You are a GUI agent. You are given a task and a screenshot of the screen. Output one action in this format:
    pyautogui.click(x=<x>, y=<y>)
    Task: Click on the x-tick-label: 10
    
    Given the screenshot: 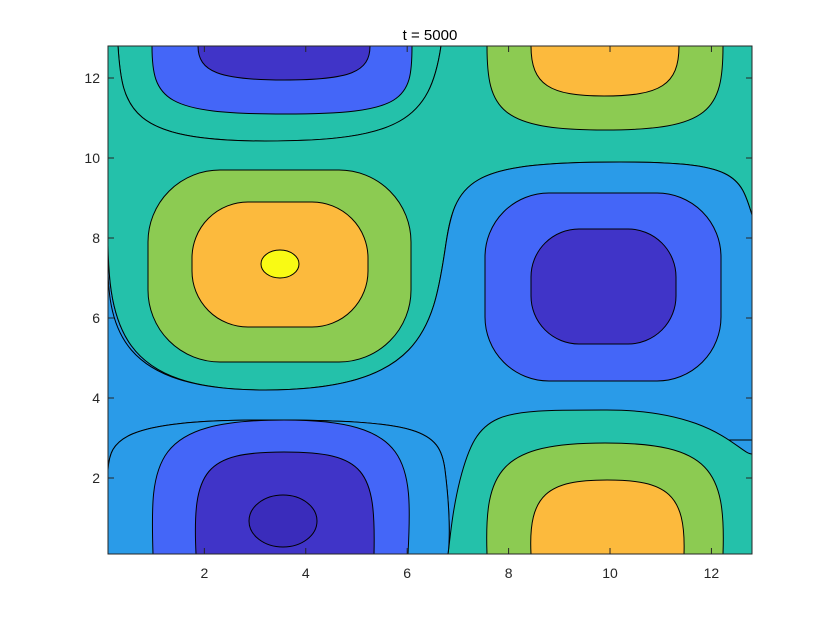 What is the action you would take?
    pyautogui.click(x=610, y=573)
    